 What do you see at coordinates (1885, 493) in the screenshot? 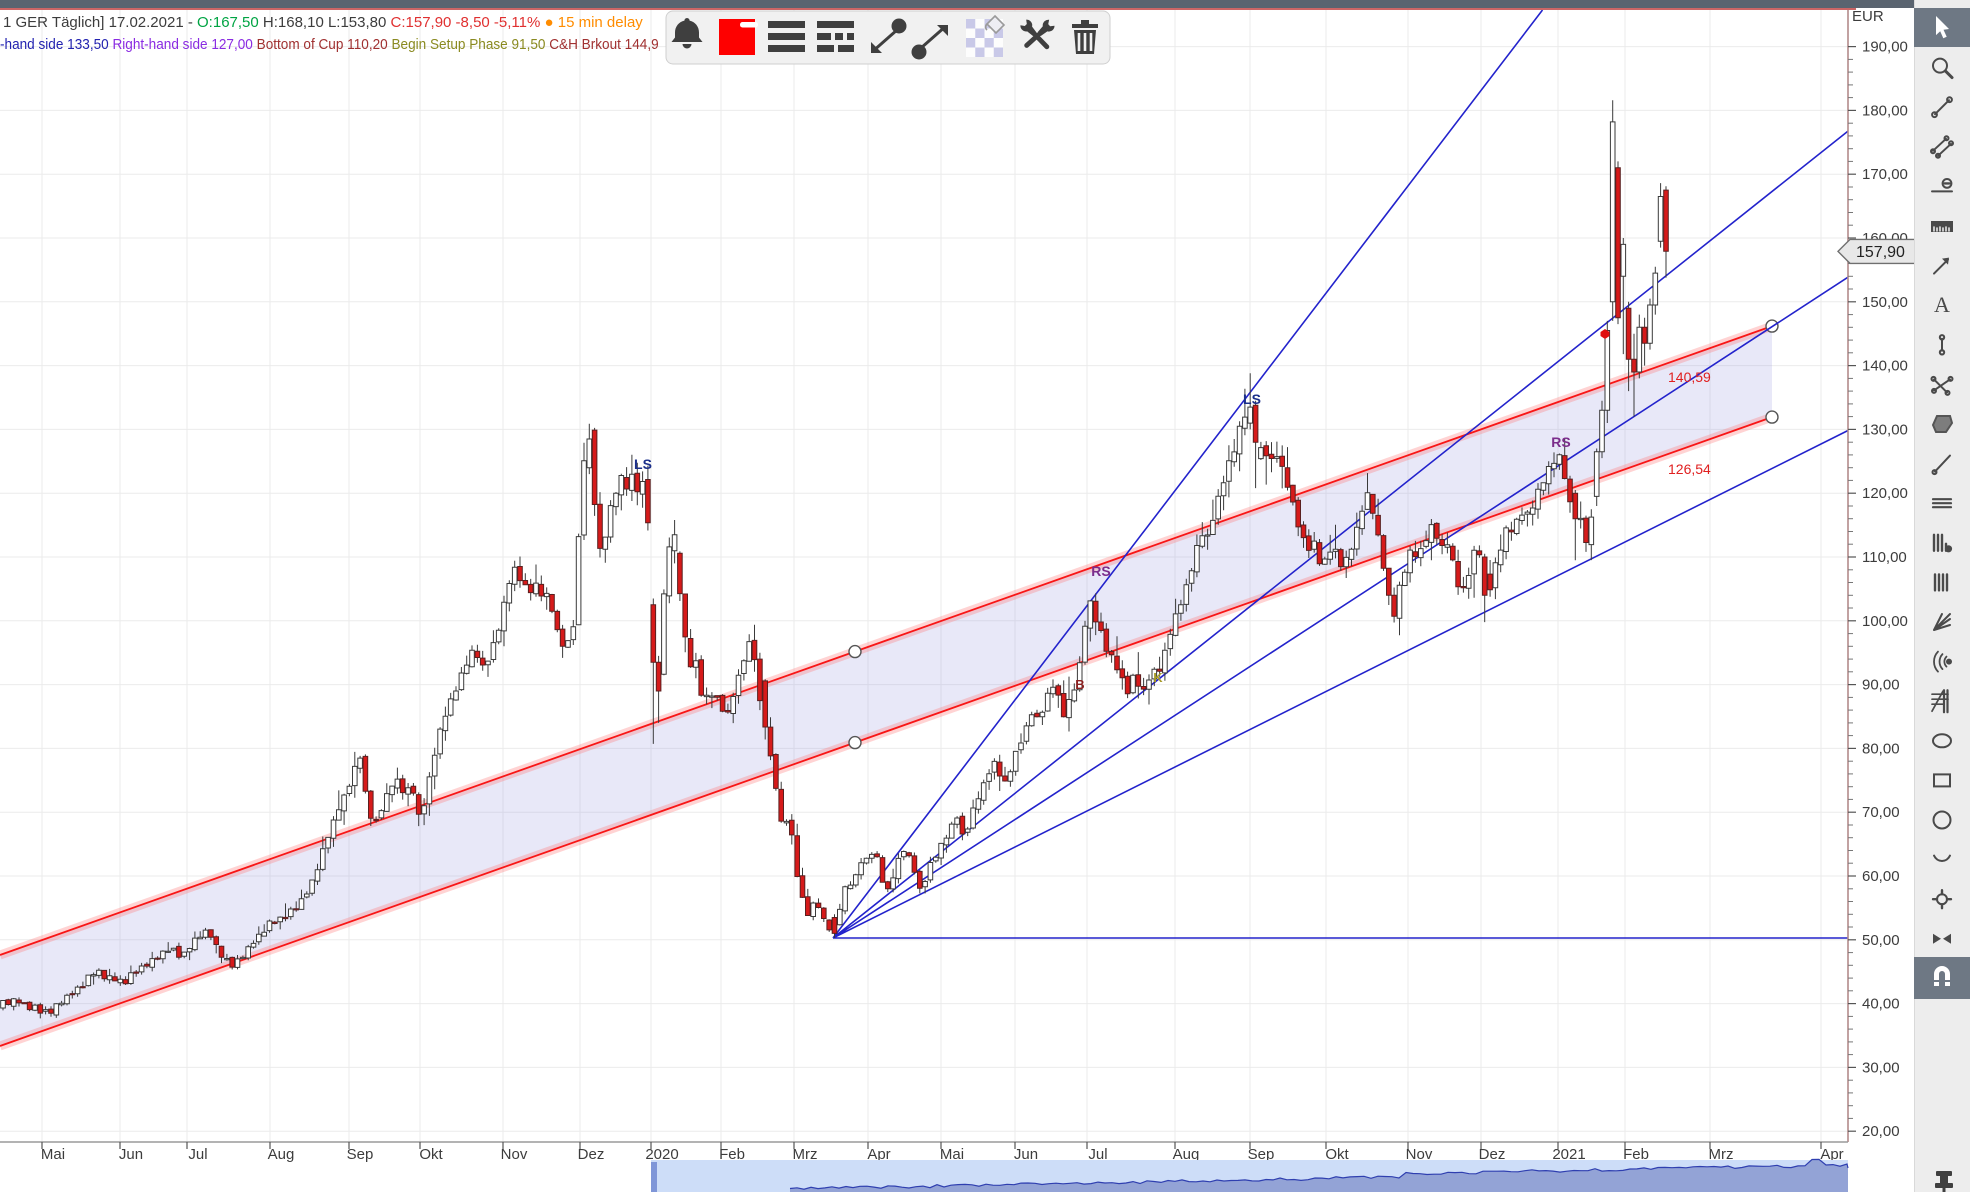
I see `svg-text: 120,00` at bounding box center [1885, 493].